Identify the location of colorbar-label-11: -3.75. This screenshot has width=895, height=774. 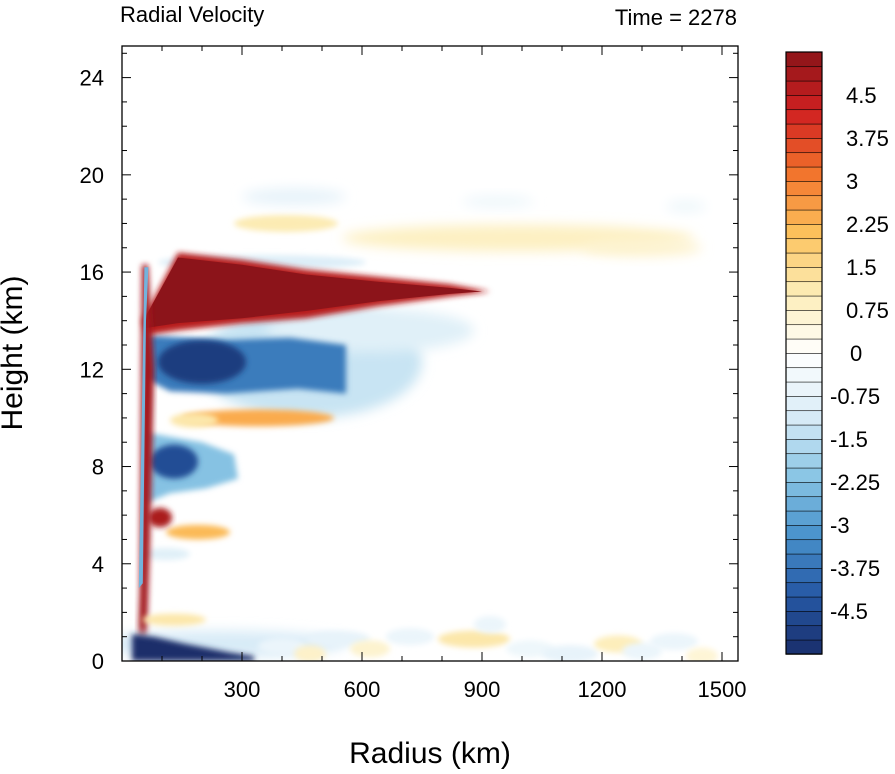
(855, 568).